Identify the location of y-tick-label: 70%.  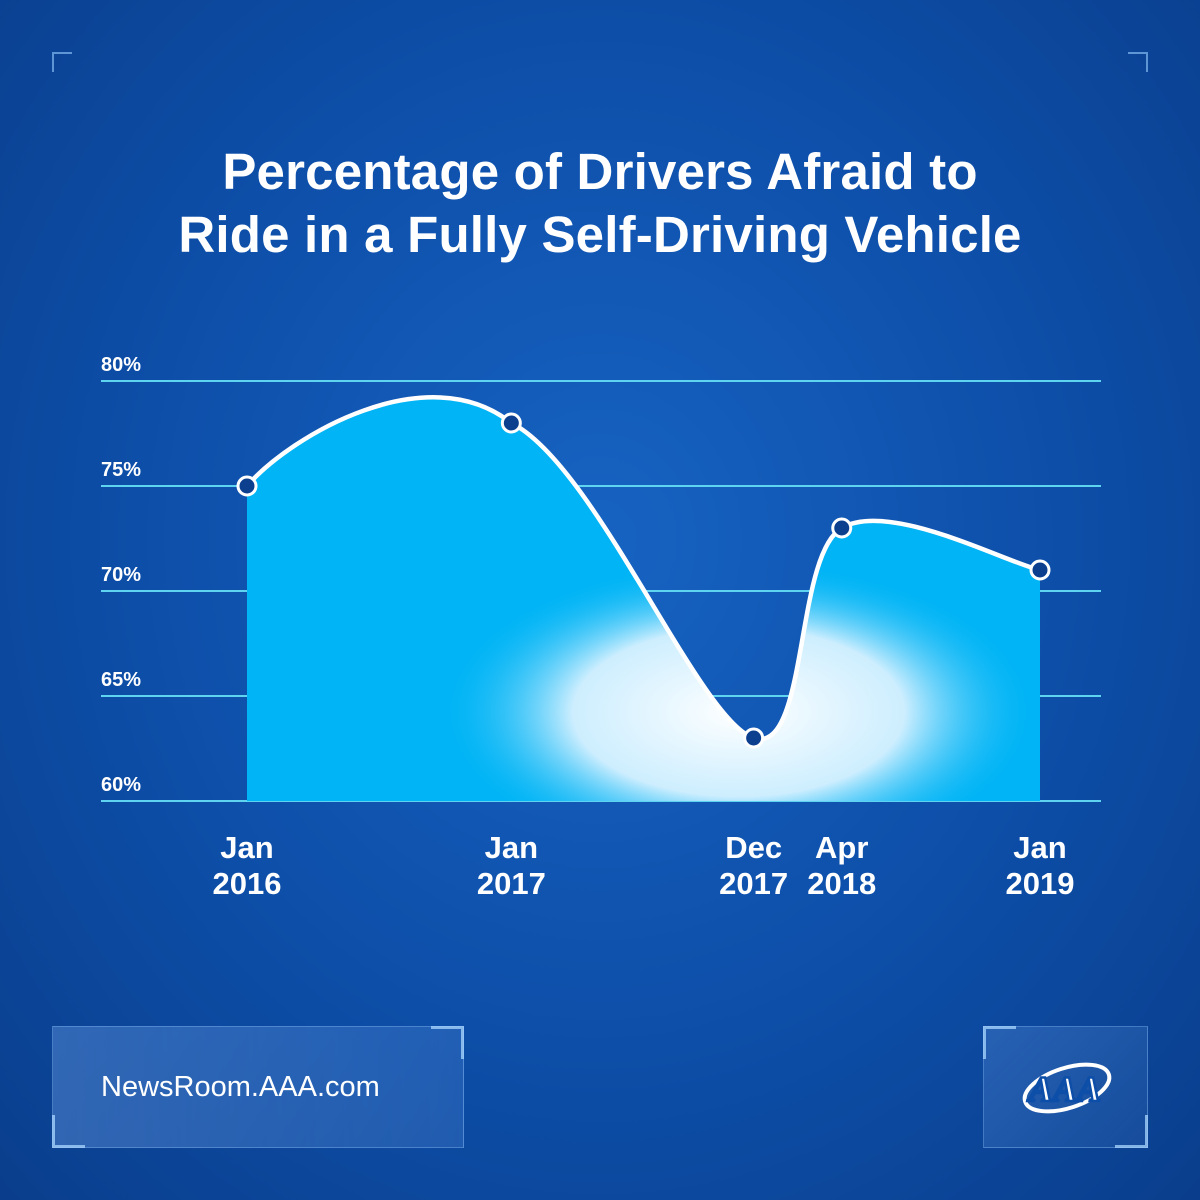
(121, 575).